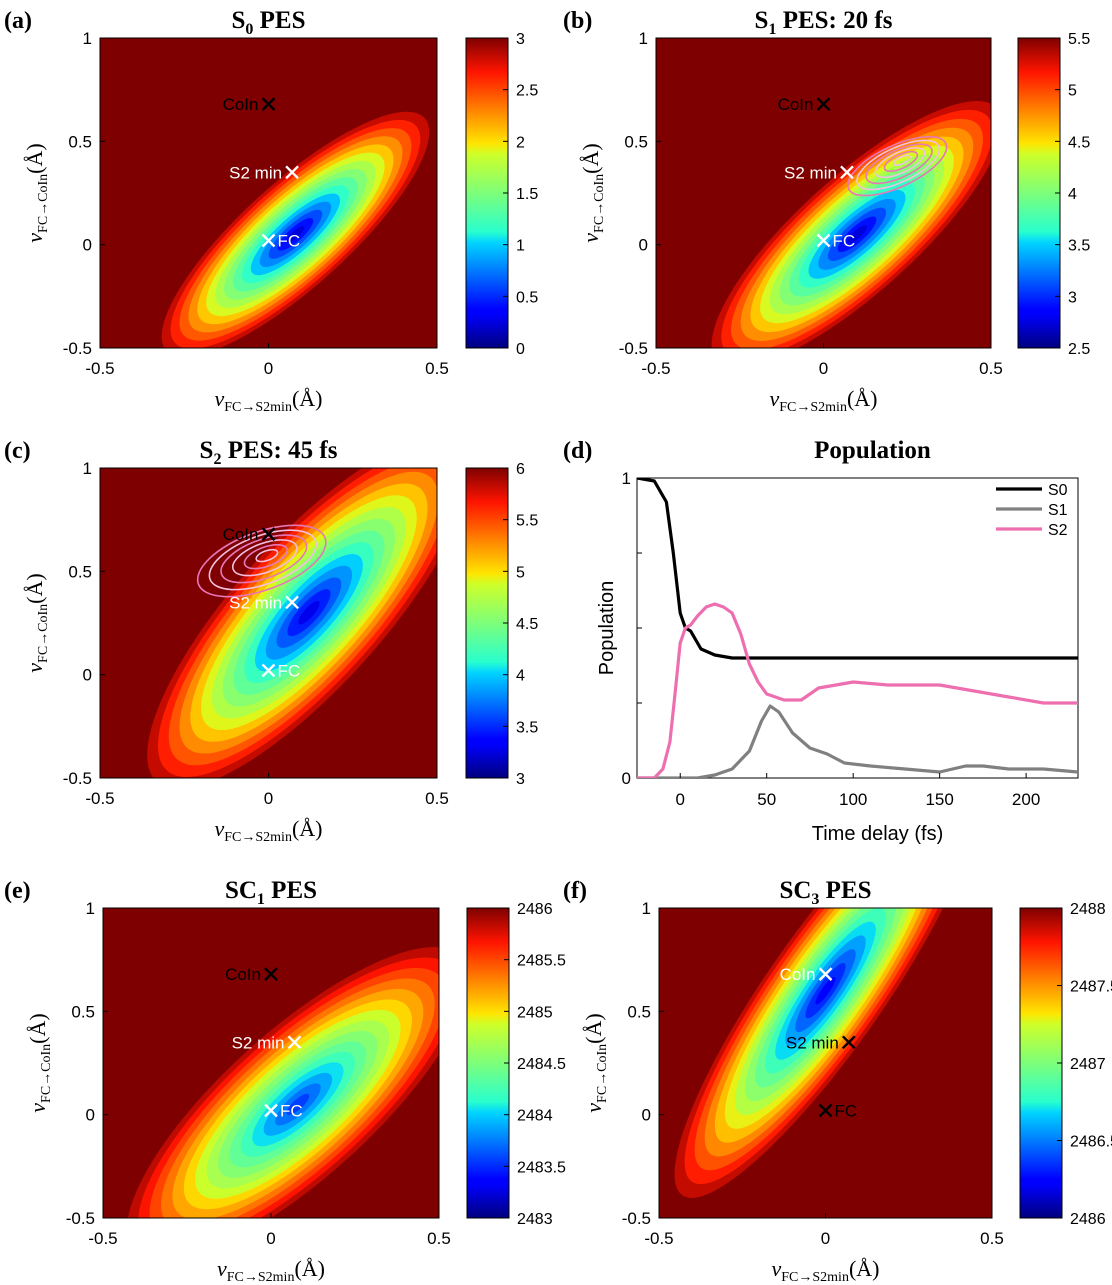 Image resolution: width=1112 pixels, height=1285 pixels. Describe the element at coordinates (83, 1011) in the screenshot. I see `y-tick-label: 0.5` at that location.